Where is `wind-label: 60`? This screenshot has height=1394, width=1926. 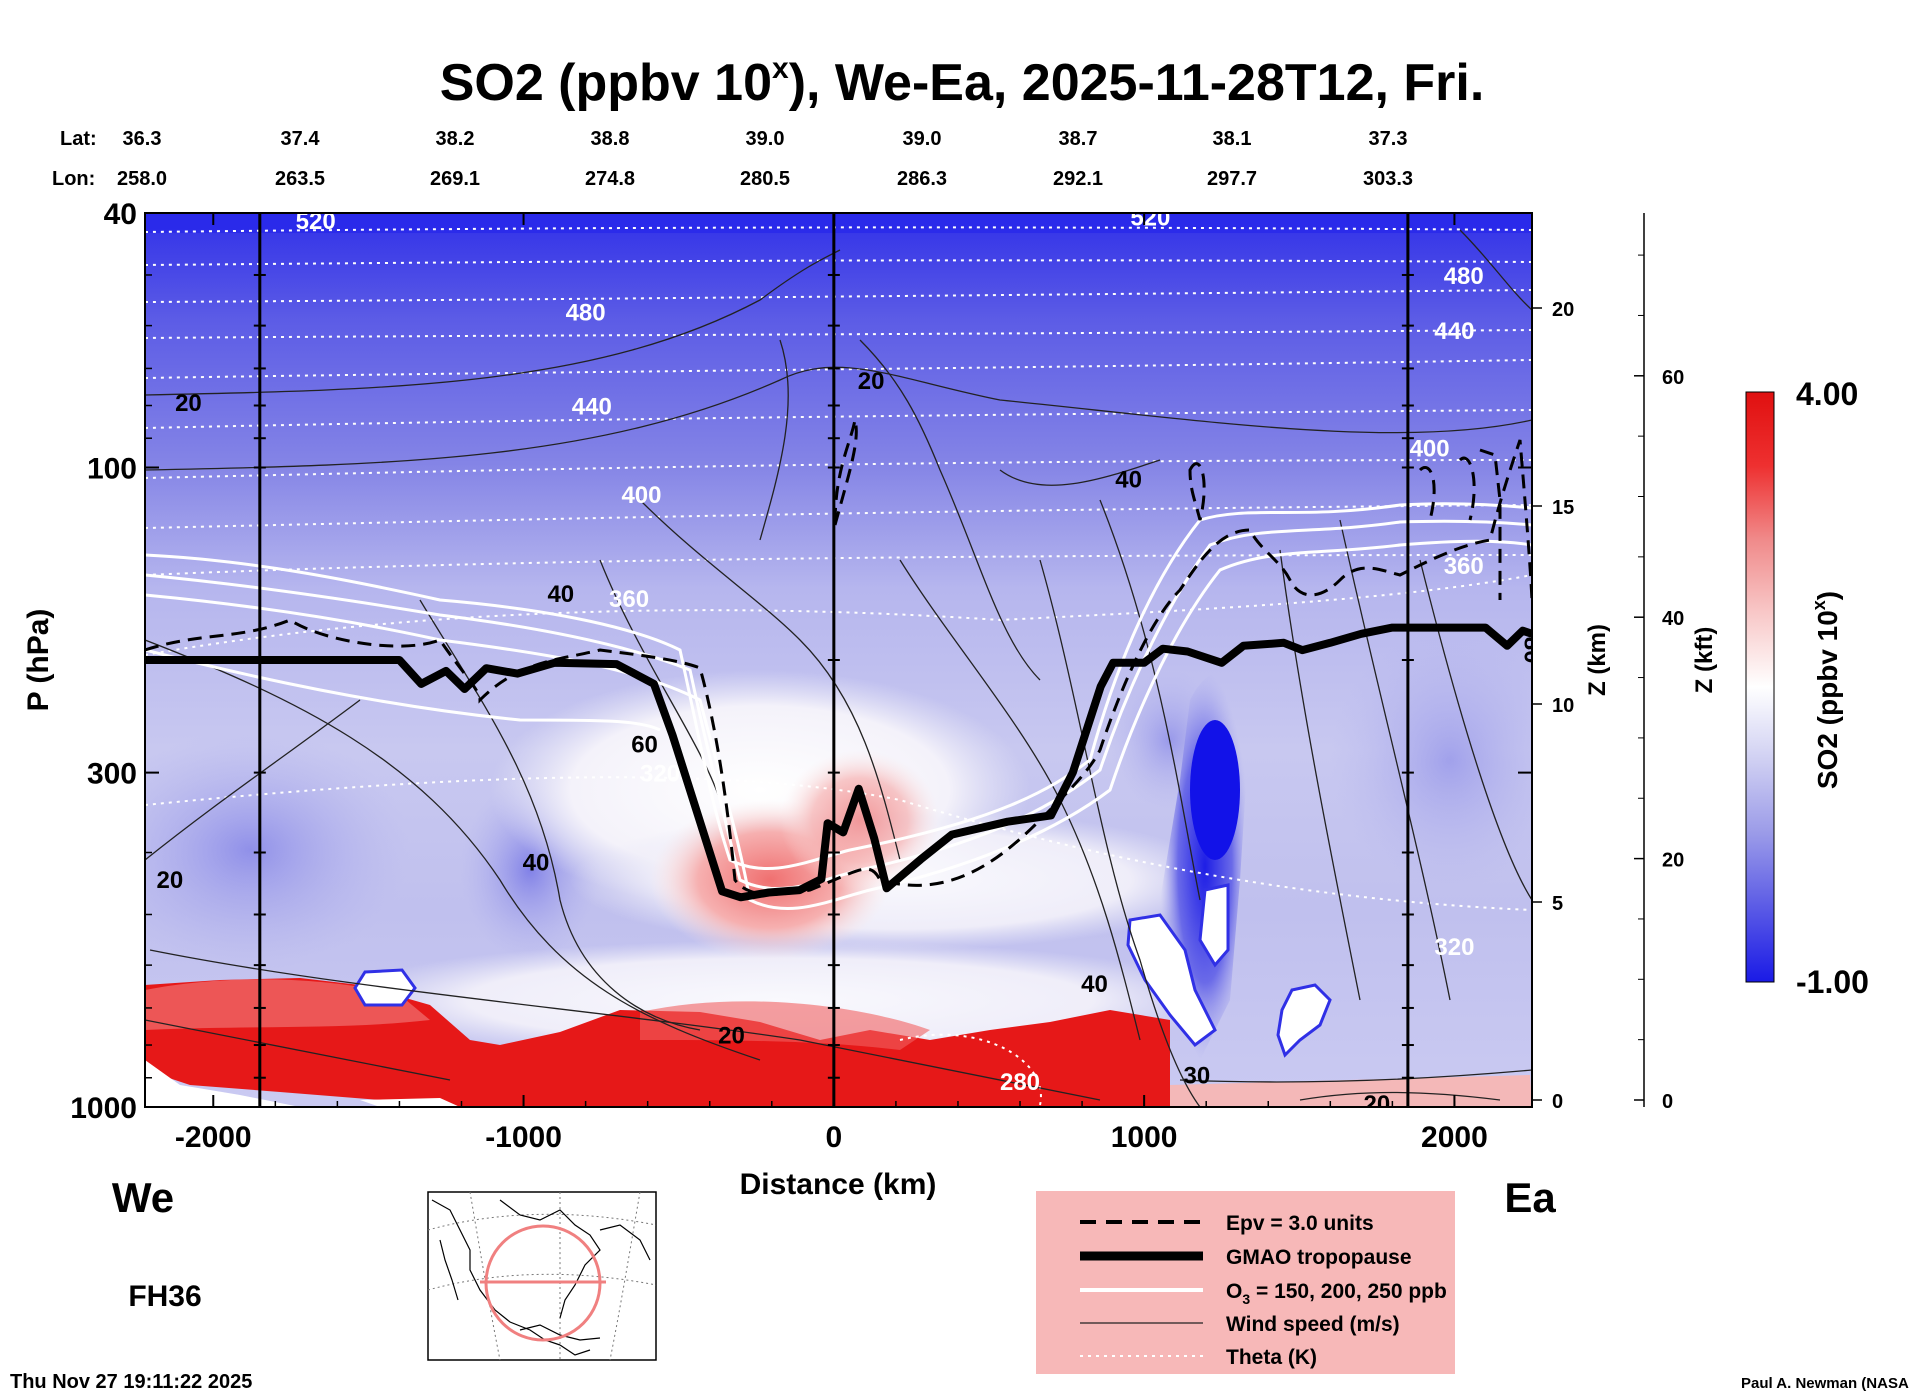 wind-label: 60 is located at coordinates (644, 744).